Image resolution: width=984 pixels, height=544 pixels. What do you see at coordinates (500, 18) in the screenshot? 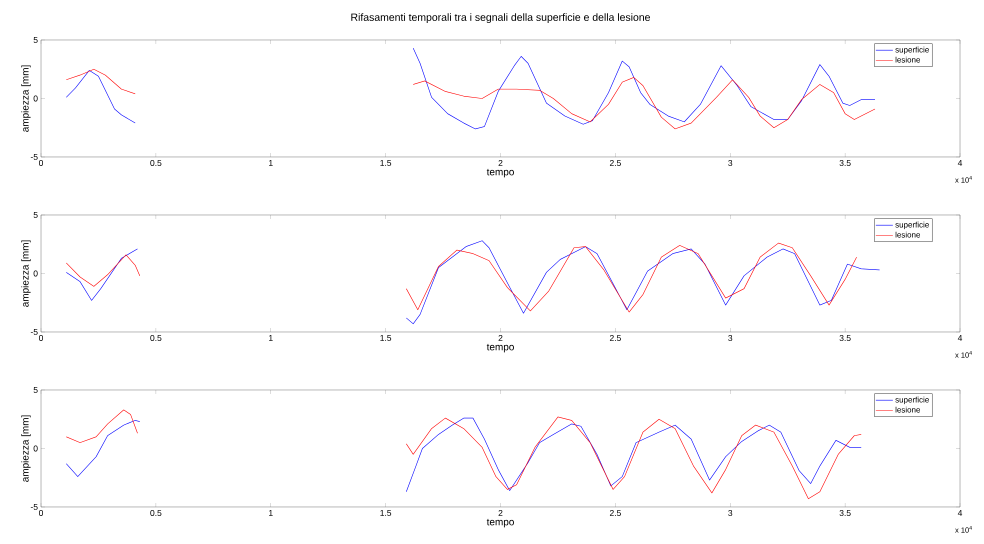
I see `chart-title: Rifasamenti temporali tra i segnali della superficie e della lesione` at bounding box center [500, 18].